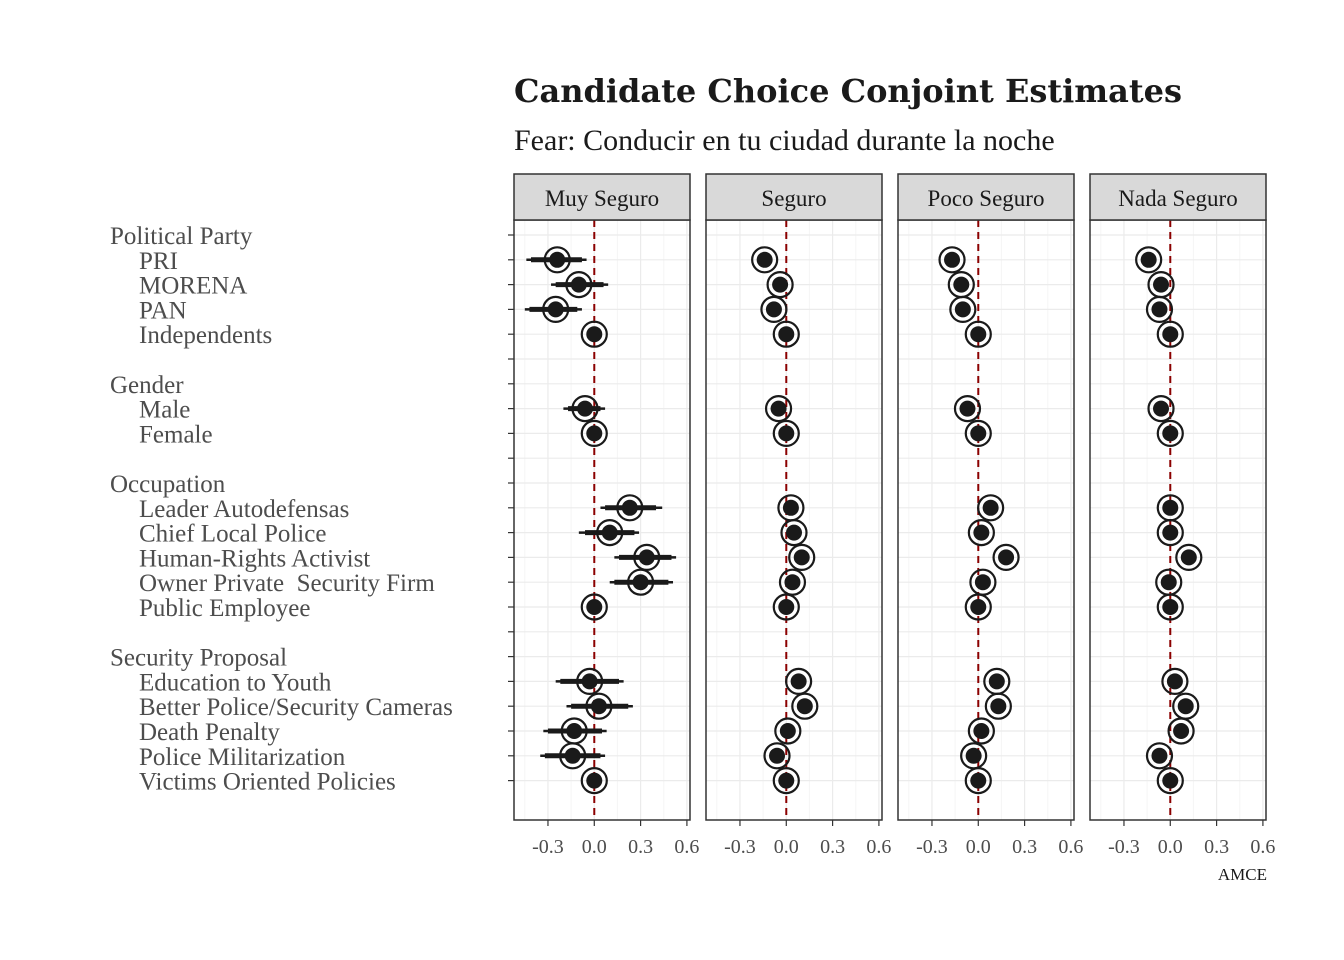 The width and height of the screenshot is (1344, 960). What do you see at coordinates (232, 534) in the screenshot?
I see `row-level-label: Chief Local Police` at bounding box center [232, 534].